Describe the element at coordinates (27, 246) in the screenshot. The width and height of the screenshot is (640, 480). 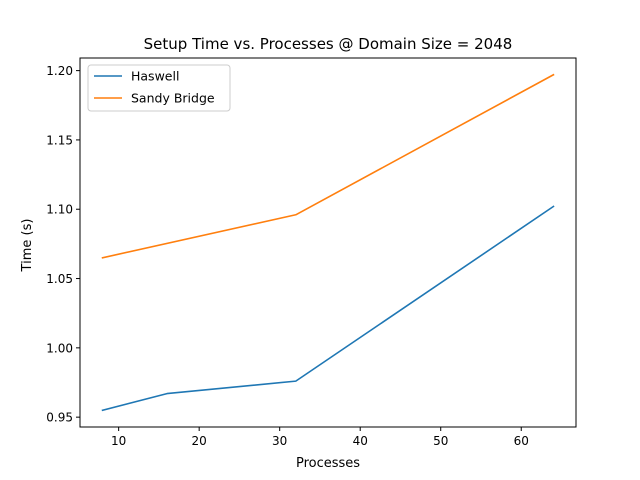
I see `y-axis-label: Time (s)` at that location.